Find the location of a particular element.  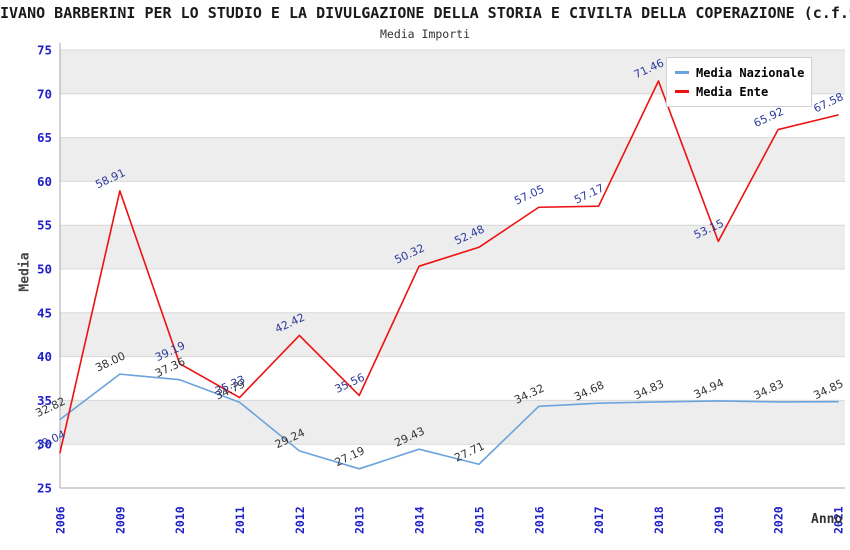

legend: Media Nazionale Media Ente is located at coordinates (739, 82).